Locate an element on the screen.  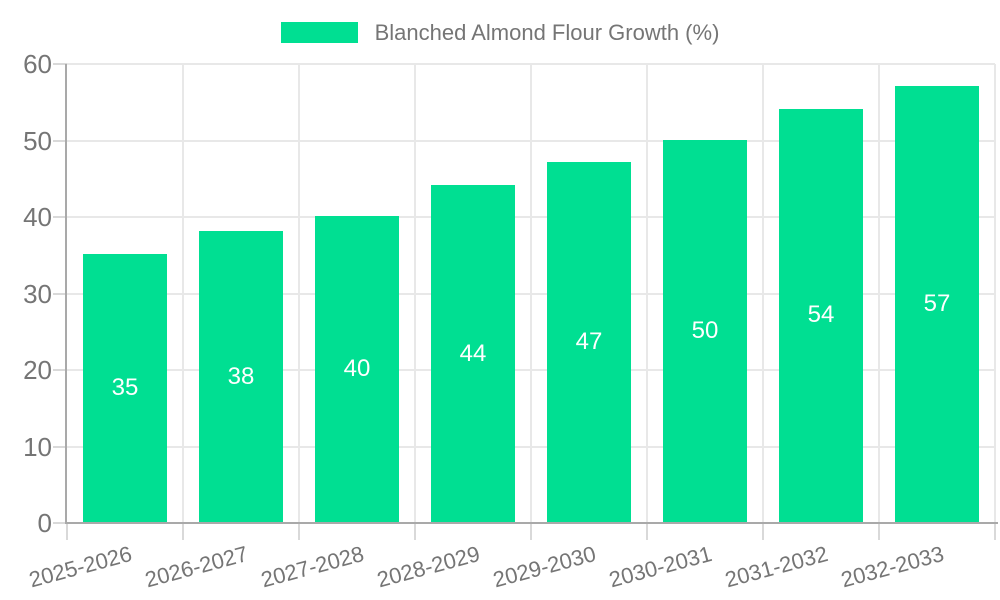
y-axis-tick-label: 60 is located at coordinates (37, 64).